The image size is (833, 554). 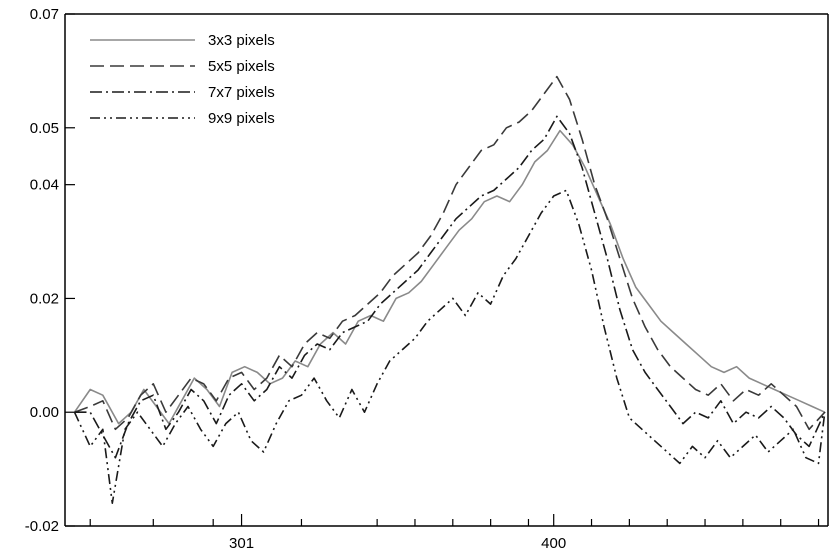 I want to click on y-tick-label: 0.02, so click(x=44, y=298).